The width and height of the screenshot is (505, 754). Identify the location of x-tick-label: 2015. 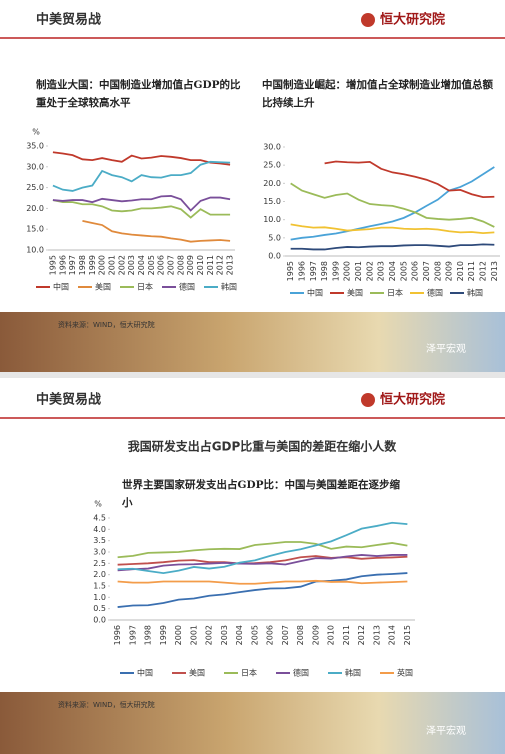
(407, 635).